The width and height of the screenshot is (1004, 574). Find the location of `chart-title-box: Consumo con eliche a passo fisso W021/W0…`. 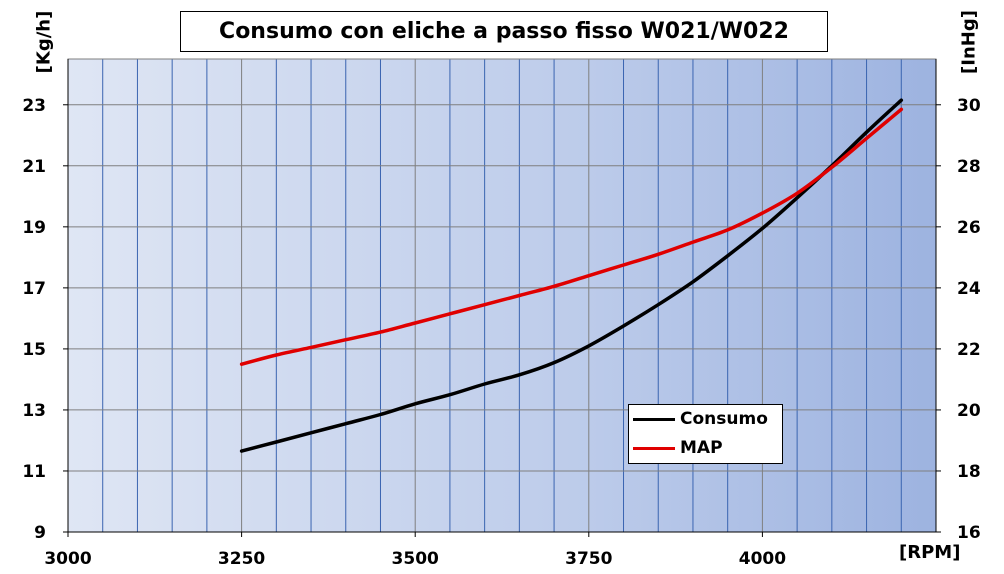

chart-title-box: Consumo con eliche a passo fisso W021/W0… is located at coordinates (504, 31).